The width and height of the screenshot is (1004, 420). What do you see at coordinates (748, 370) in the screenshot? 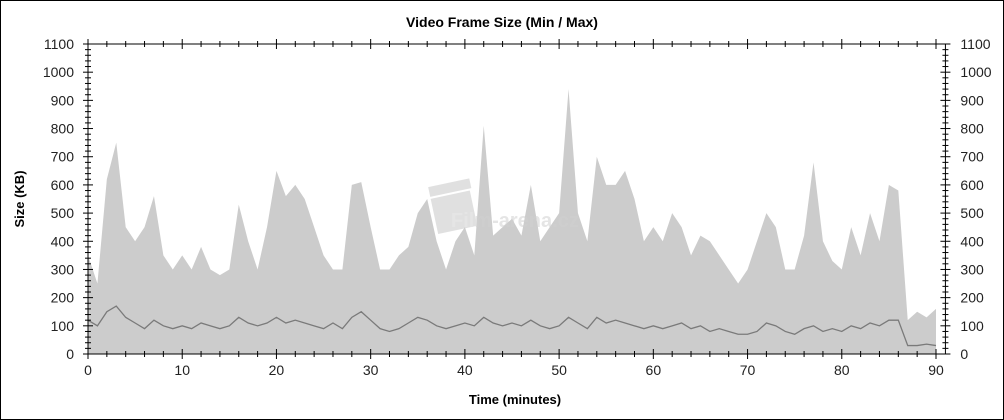
I see `x-tick-label: 70` at bounding box center [748, 370].